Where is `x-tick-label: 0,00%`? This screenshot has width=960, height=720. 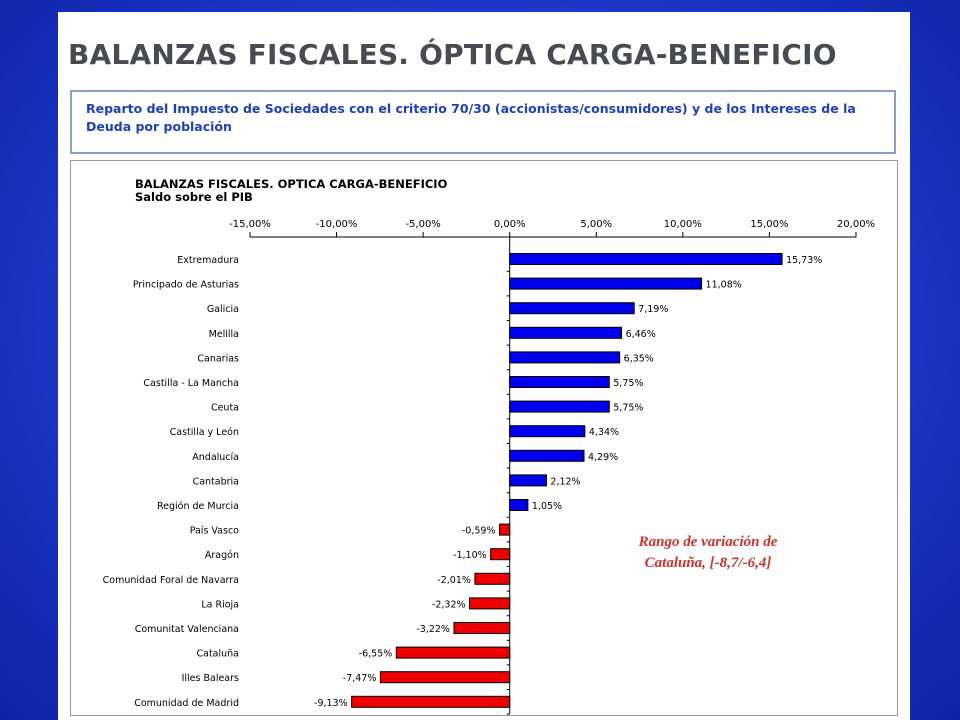 x-tick-label: 0,00% is located at coordinates (510, 224).